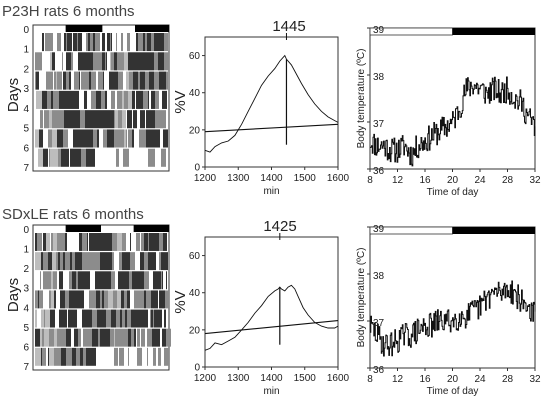 The height and width of the screenshot is (402, 550). Describe the element at coordinates (288, 26) in the screenshot. I see `peak-label-p23h: 1445` at that location.